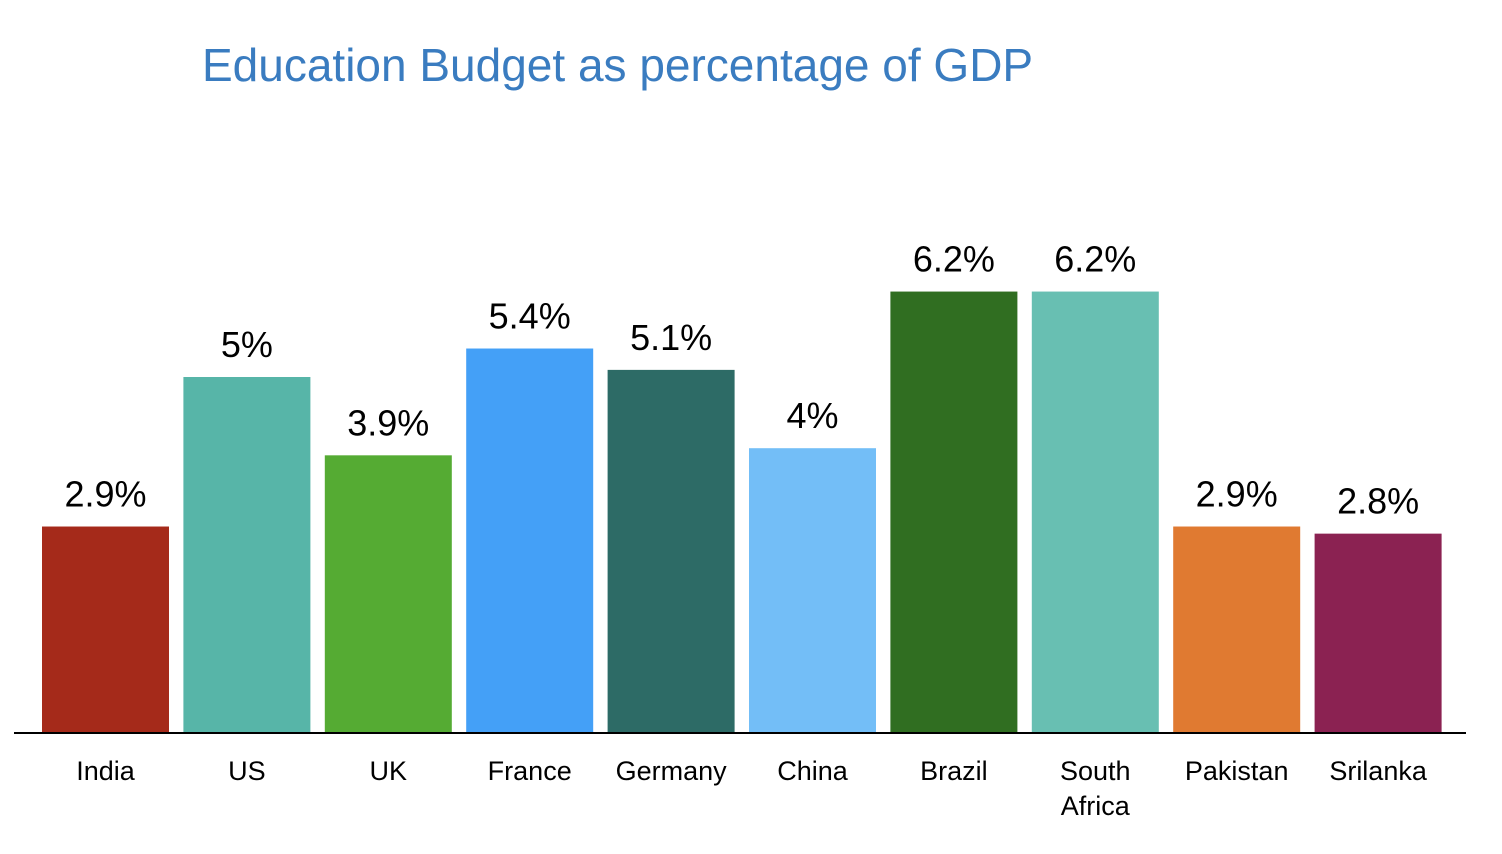 The width and height of the screenshot is (1502, 854). I want to click on x-tick-label-france: France, so click(530, 771).